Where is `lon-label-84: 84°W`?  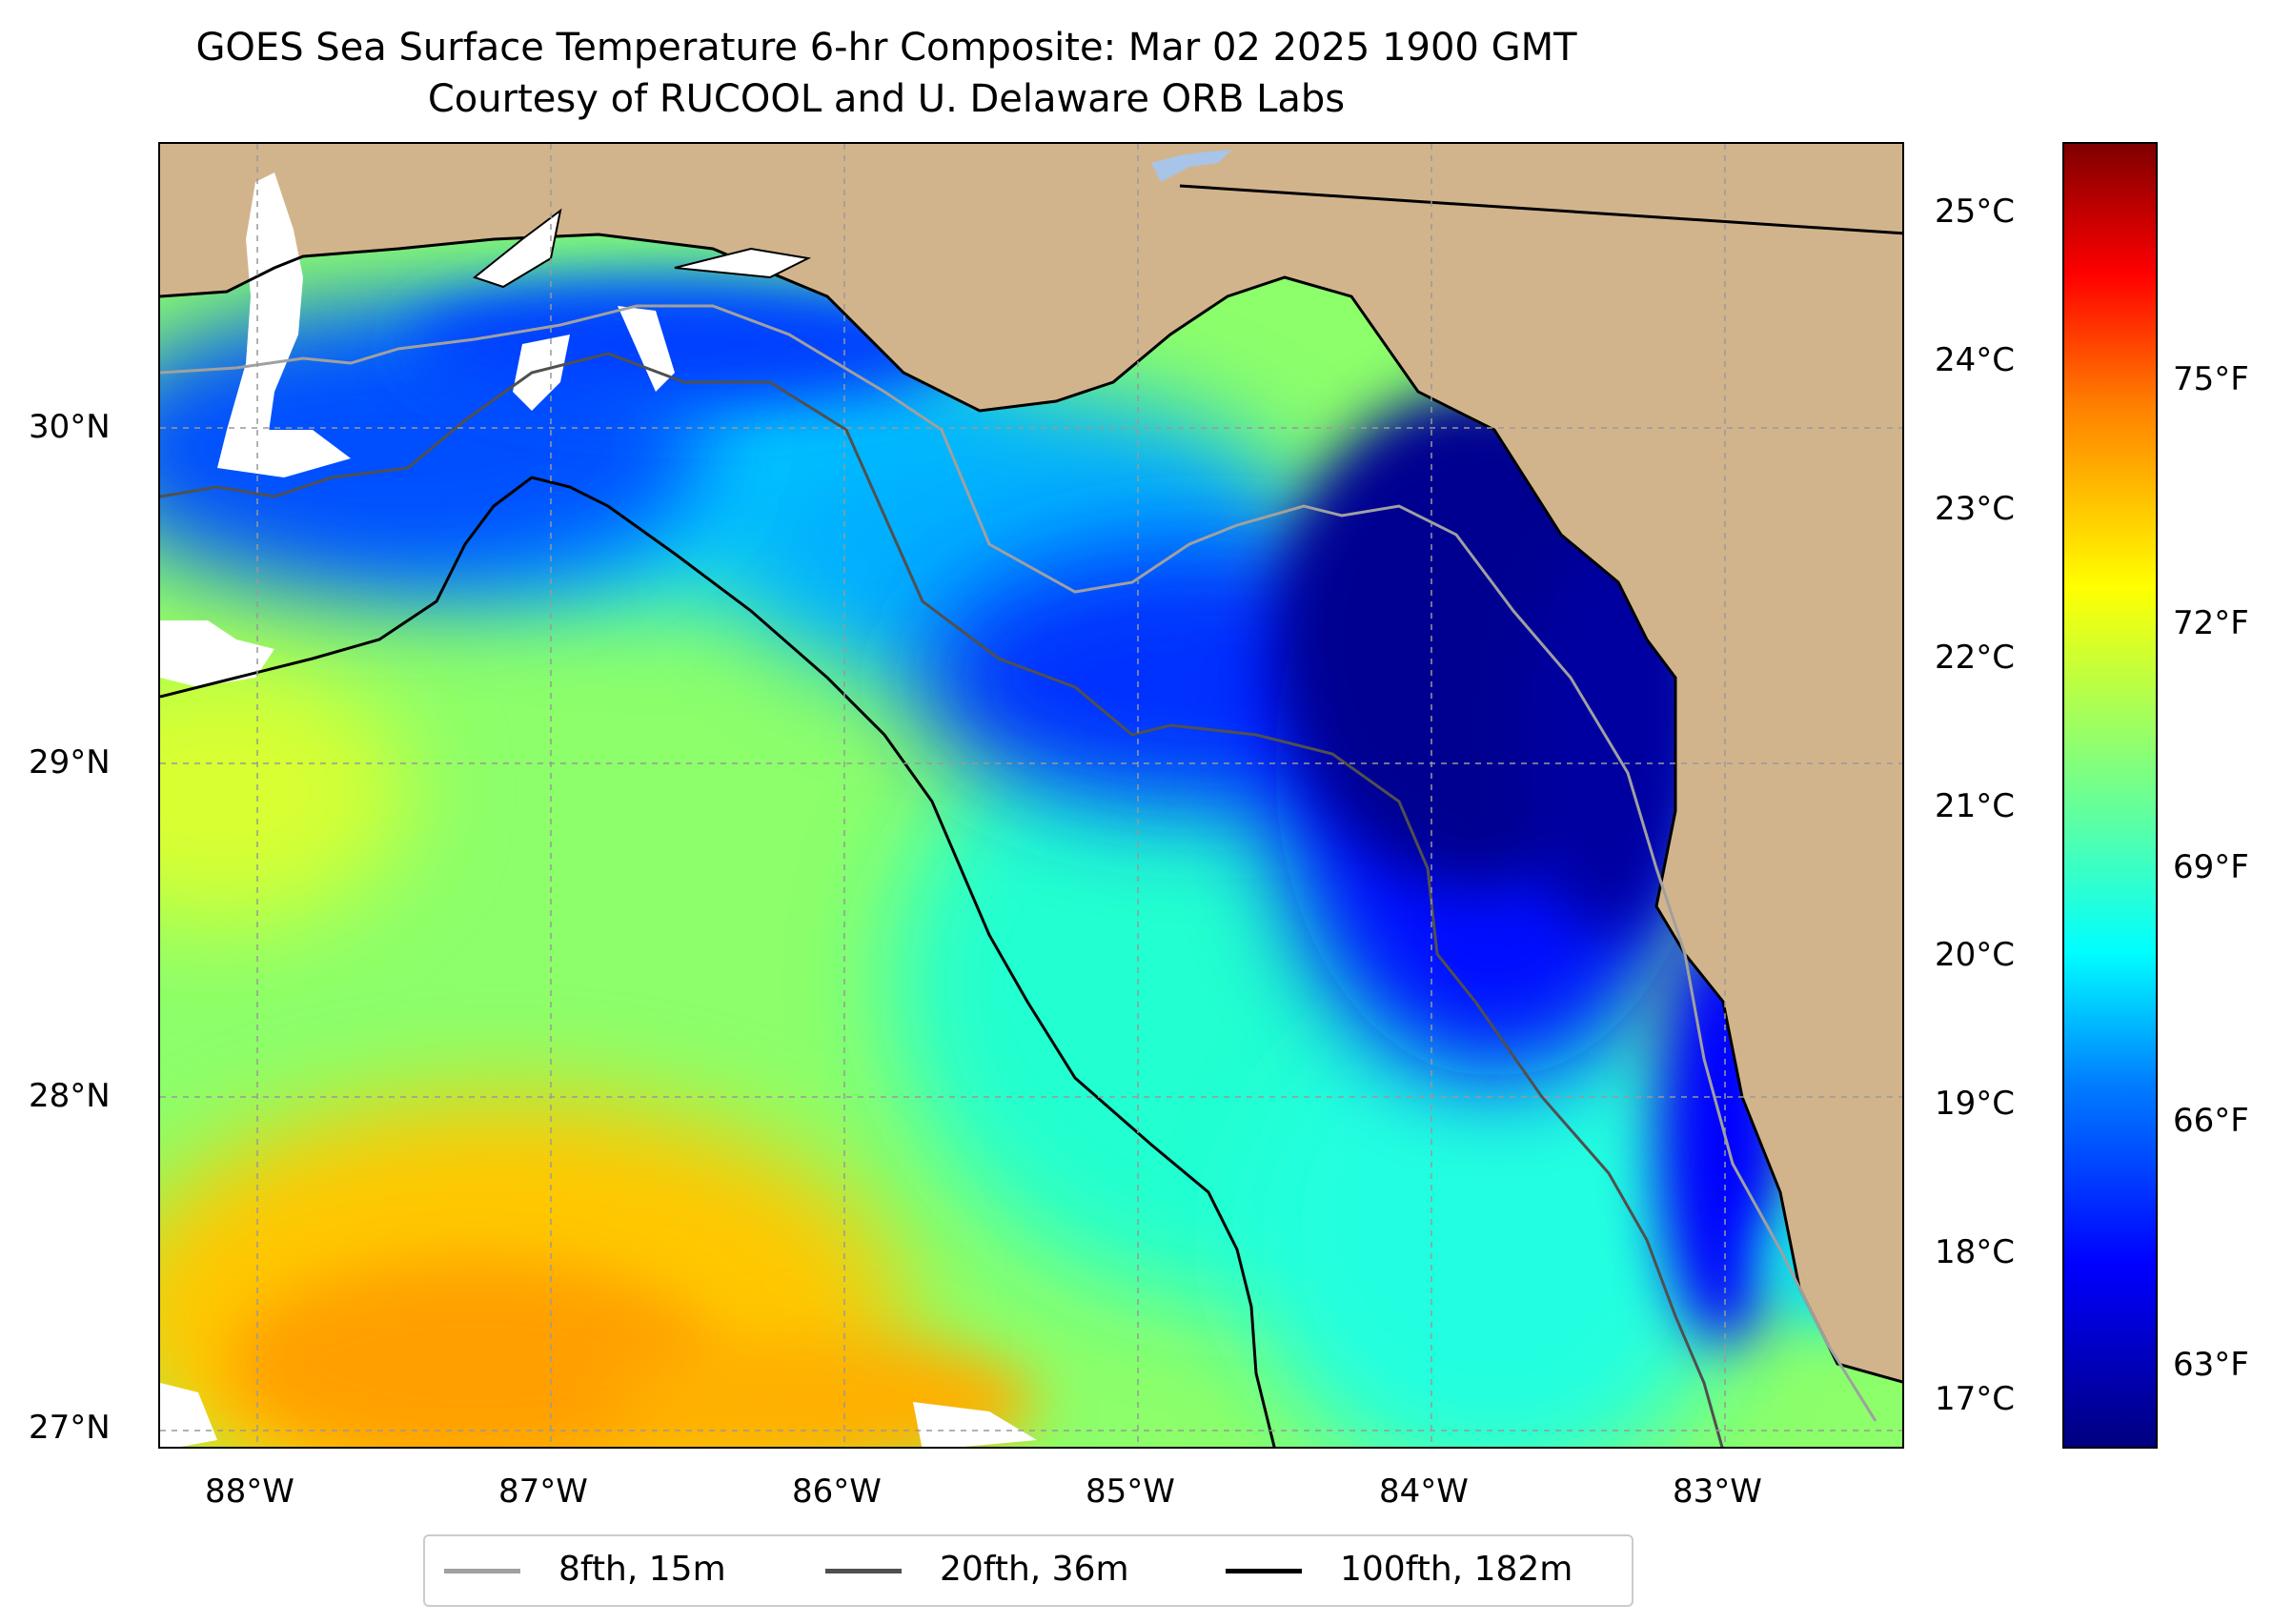 lon-label-84: 84°W is located at coordinates (1424, 1491).